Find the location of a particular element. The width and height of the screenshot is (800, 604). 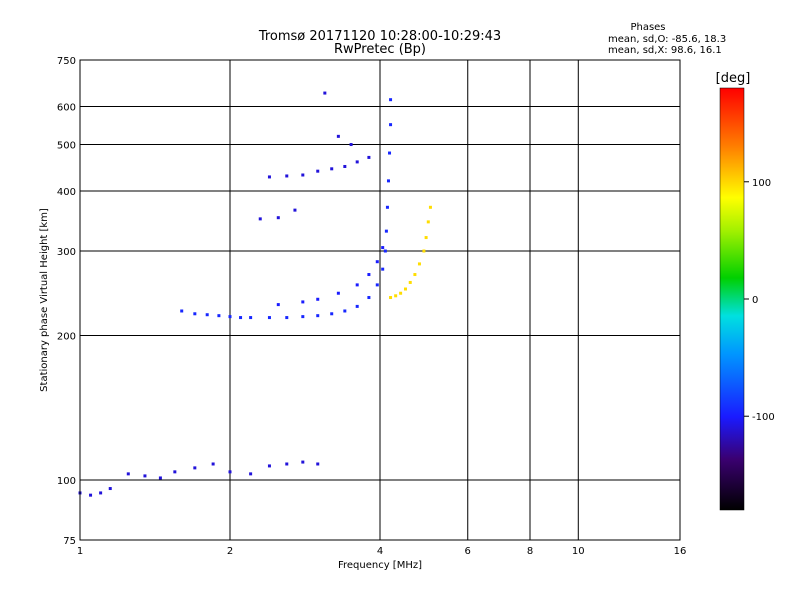

y-tick-label: 100 is located at coordinates (66, 481).